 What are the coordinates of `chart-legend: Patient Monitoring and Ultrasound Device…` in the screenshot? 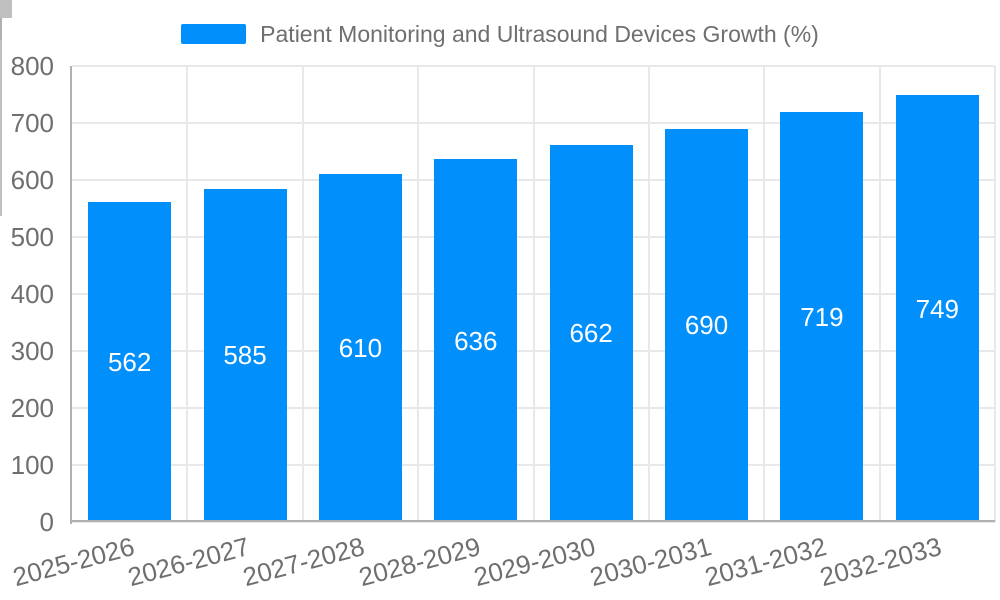 It's located at (500, 33).